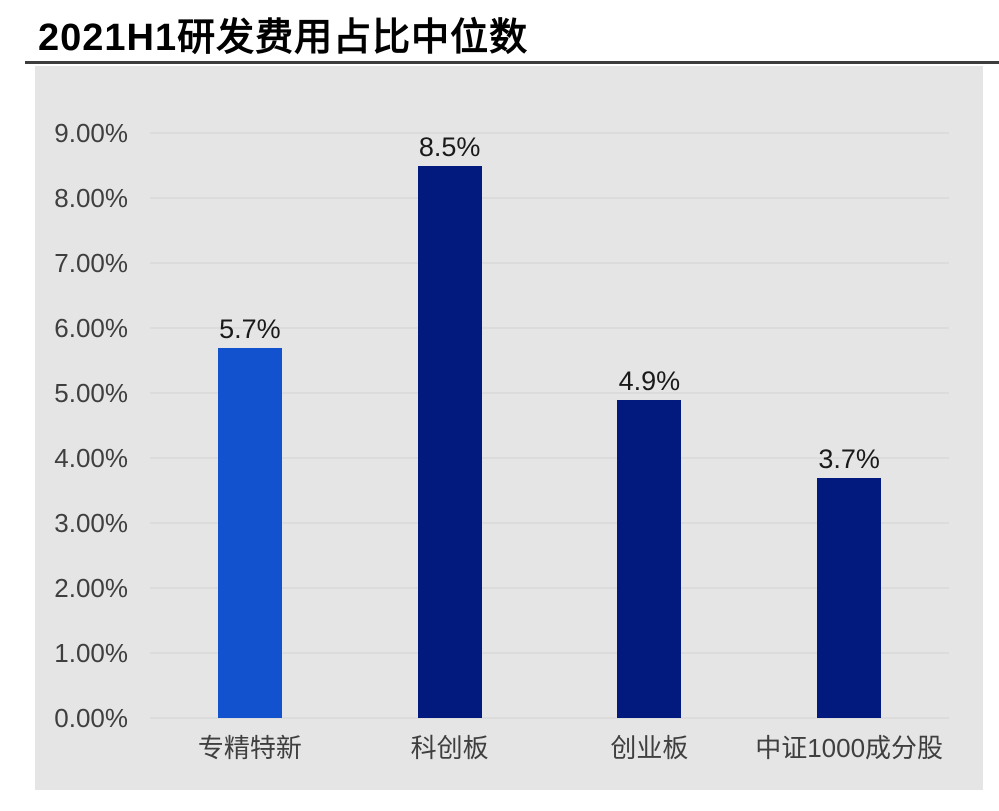 The width and height of the screenshot is (999, 811). I want to click on y-axis-tick-label: 6.00%, so click(91, 328).